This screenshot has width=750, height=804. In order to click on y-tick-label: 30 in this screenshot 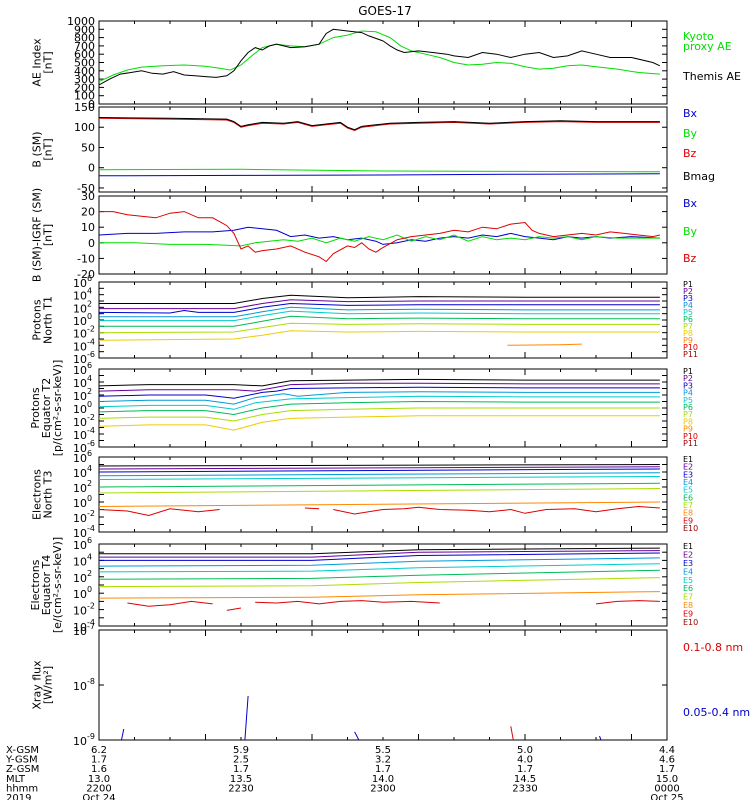, I will do `click(88, 196)`.